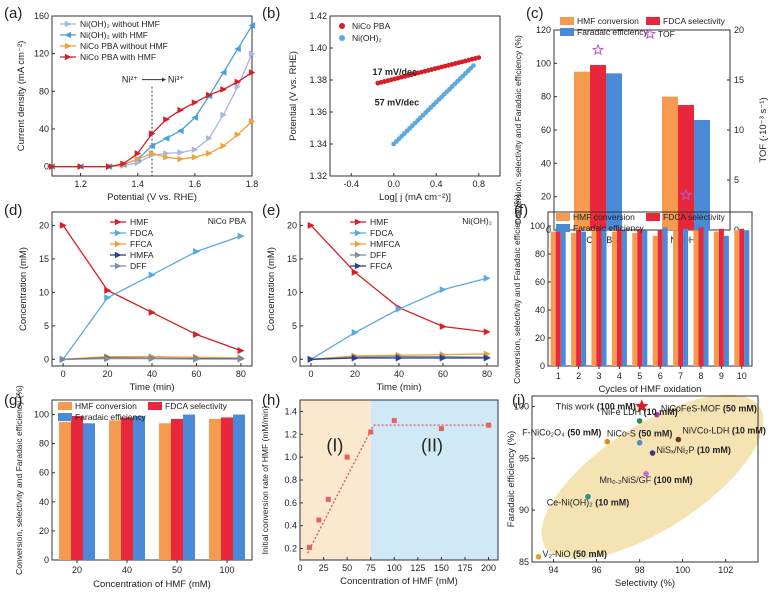 The width and height of the screenshot is (779, 598). What do you see at coordinates (290, 526) in the screenshot?
I see `panel-h-ytick-label: 0.4` at bounding box center [290, 526].